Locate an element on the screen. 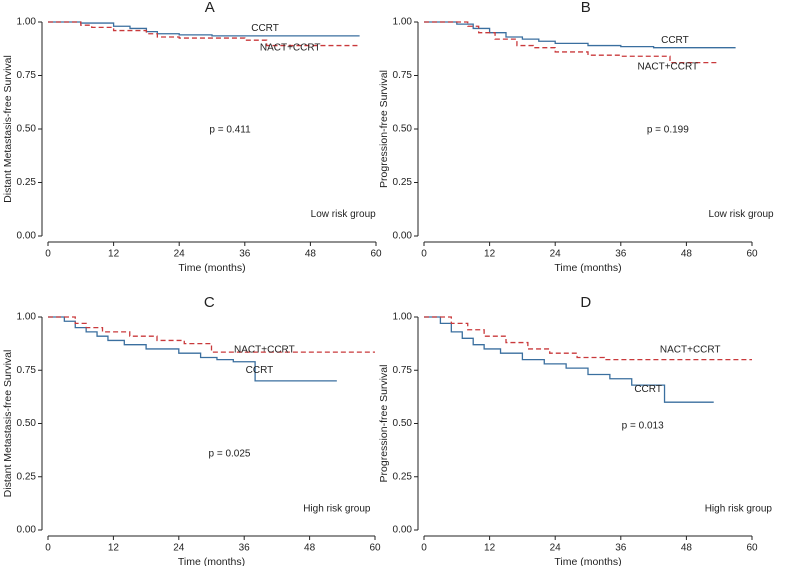 The image size is (787, 566). p-value: p = 0.411 is located at coordinates (230, 130).